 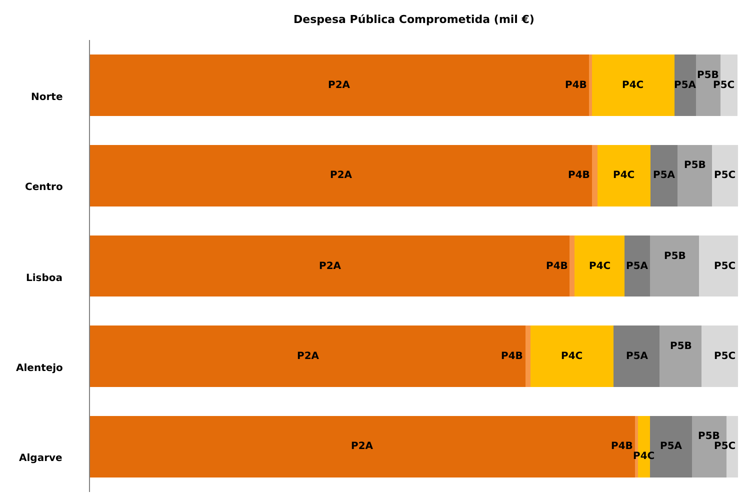 What do you see at coordinates (40, 368) in the screenshot?
I see `y-tick-label: Alentejo` at bounding box center [40, 368].